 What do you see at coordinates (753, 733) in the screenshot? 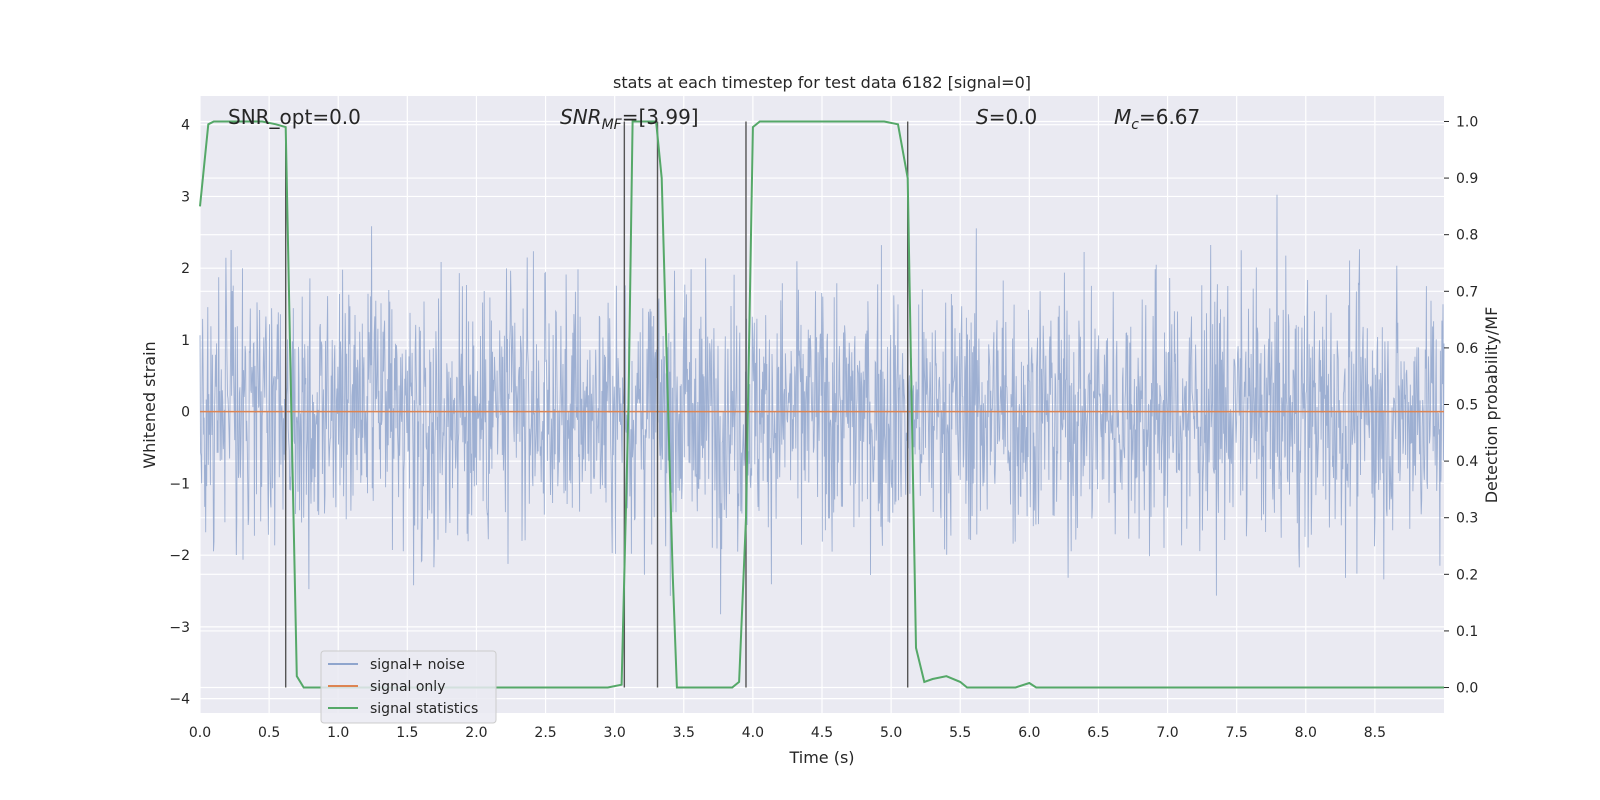
I see `x-tick-label: 4.0` at bounding box center [753, 733].